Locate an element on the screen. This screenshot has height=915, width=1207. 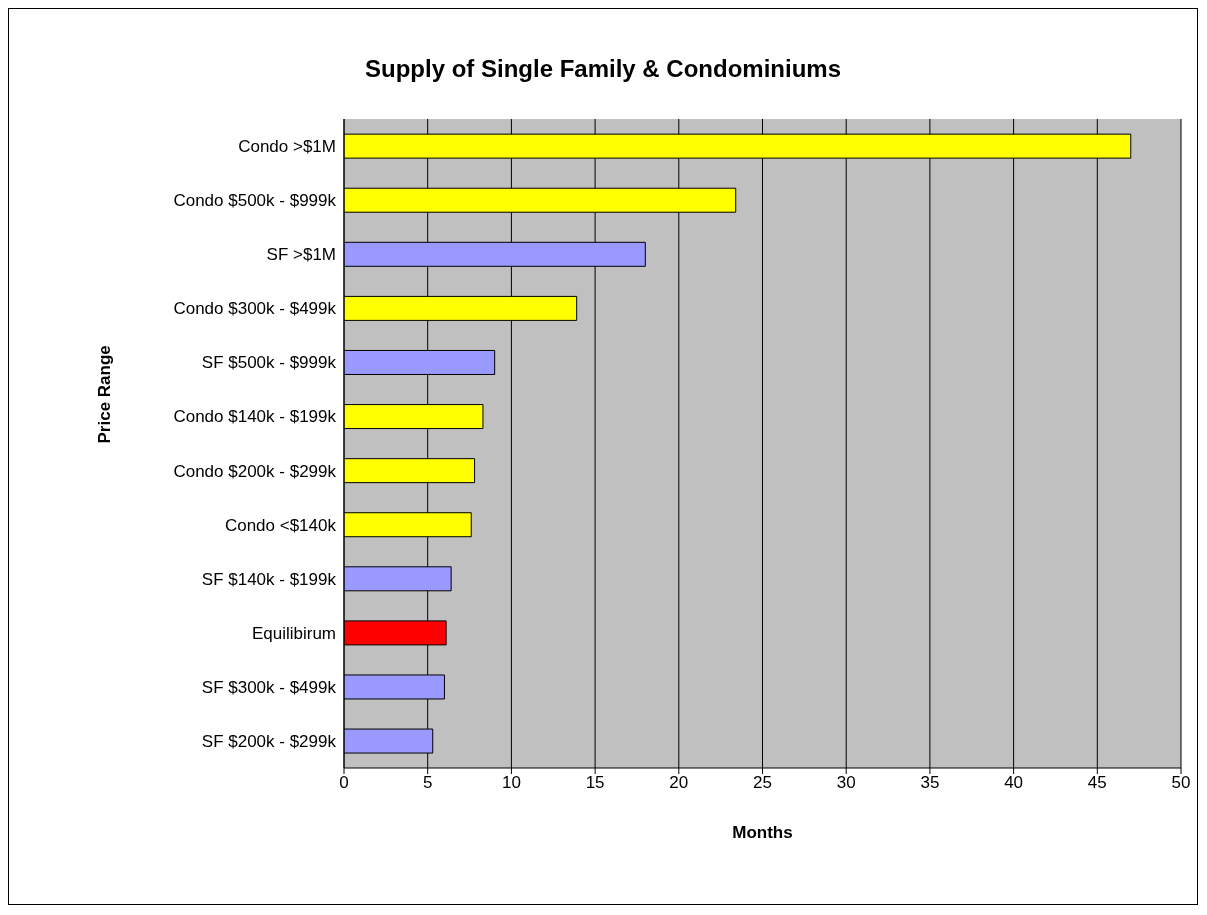
x-tick-label: 0 is located at coordinates (344, 783).